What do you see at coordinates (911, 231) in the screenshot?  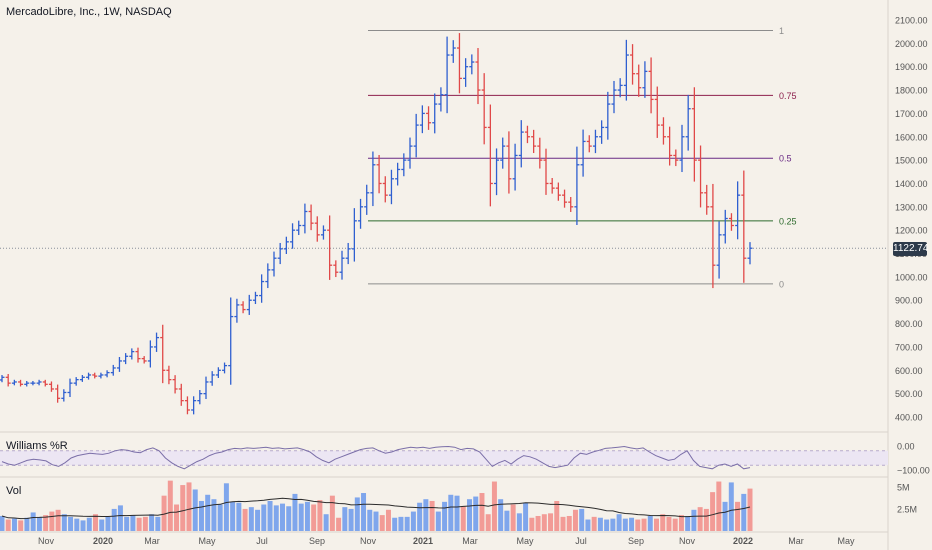 I see `y-tick-label: 1200.00` at bounding box center [911, 231].